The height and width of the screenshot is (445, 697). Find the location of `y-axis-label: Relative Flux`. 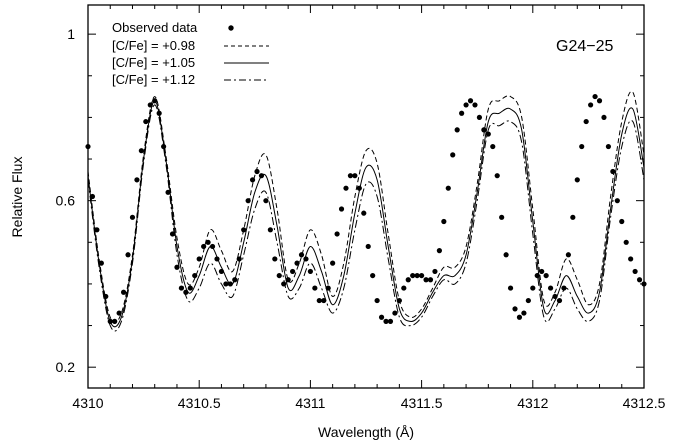

y-axis-label: Relative Flux is located at coordinates (17, 197).